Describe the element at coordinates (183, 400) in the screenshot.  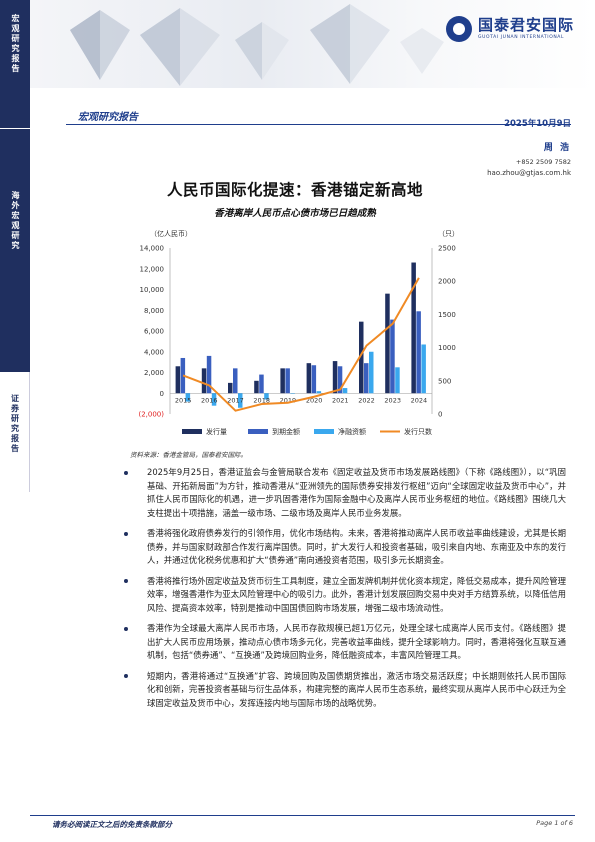
I see `x-tick-label: 2015` at that location.